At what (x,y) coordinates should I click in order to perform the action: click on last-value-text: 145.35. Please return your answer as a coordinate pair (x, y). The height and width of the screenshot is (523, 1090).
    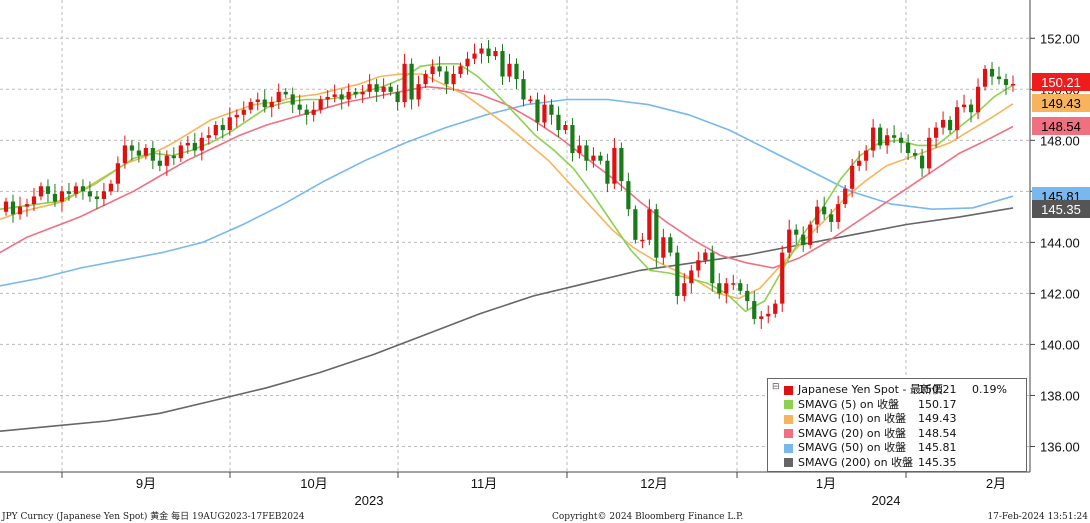
    Looking at the image, I should click on (1061, 209).